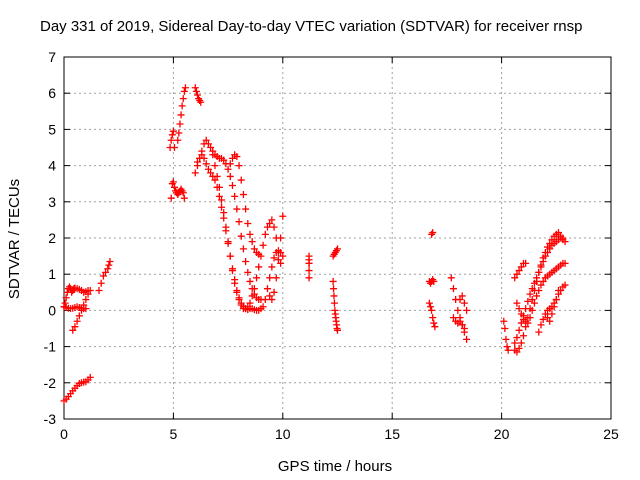 The width and height of the screenshot is (640, 480). Describe the element at coordinates (52, 166) in the screenshot. I see `y-tick-label: 4` at that location.